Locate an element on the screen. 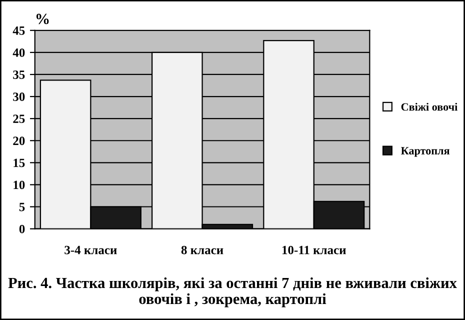 The image size is (465, 320). y-tick-label: 10 is located at coordinates (19, 185).